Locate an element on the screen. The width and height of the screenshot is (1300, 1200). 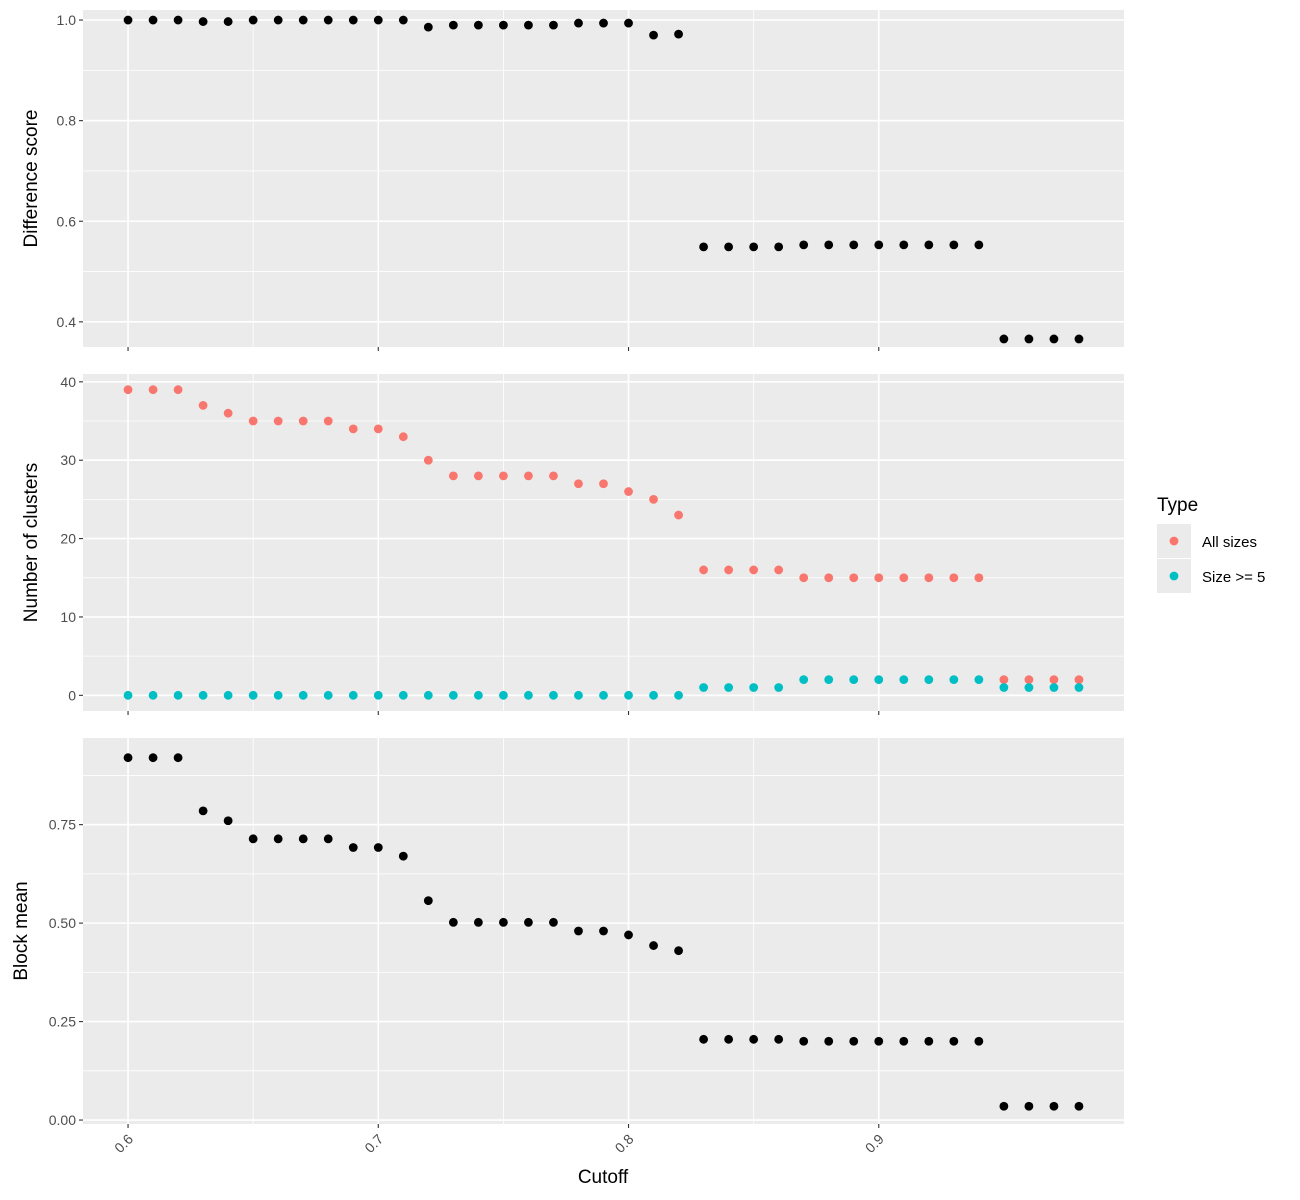
x-tick-label: 0.6 is located at coordinates (123, 1143).